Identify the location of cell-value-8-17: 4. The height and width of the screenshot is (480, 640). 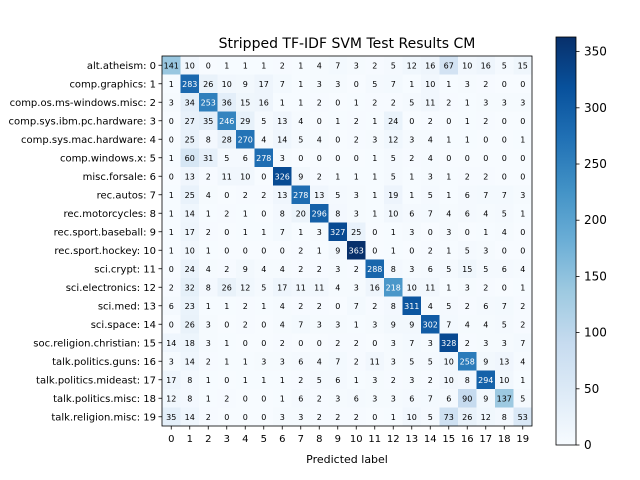
(485, 213).